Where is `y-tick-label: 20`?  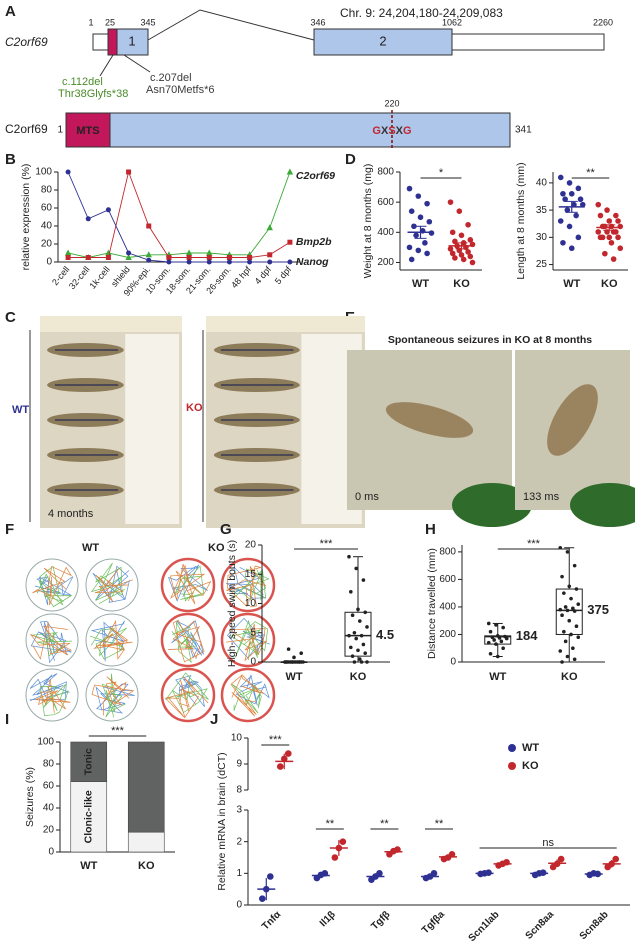 y-tick-label: 20 is located at coordinates (251, 545).